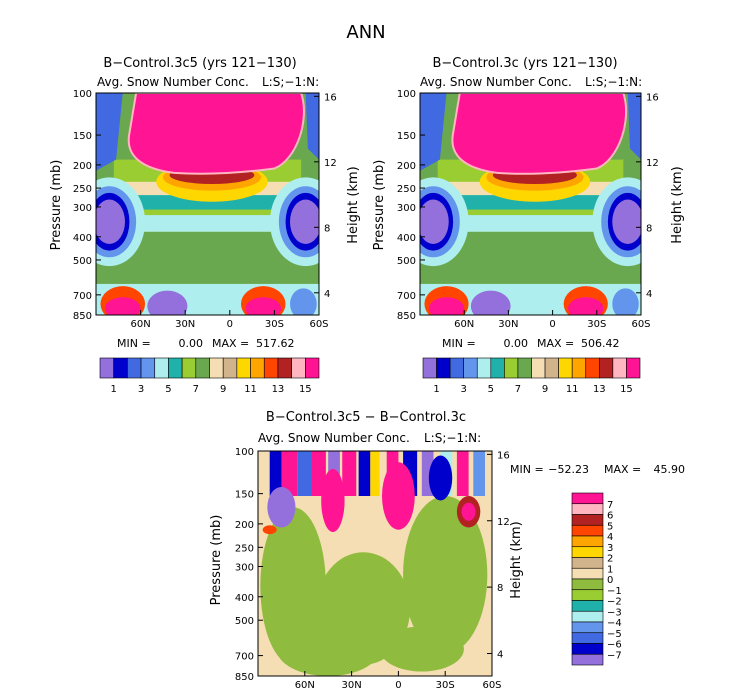 The height and width of the screenshot is (700, 733). What do you see at coordinates (173, 82) in the screenshot?
I see `panel-subtitle: Avg. Snow Number Conc.` at bounding box center [173, 82].